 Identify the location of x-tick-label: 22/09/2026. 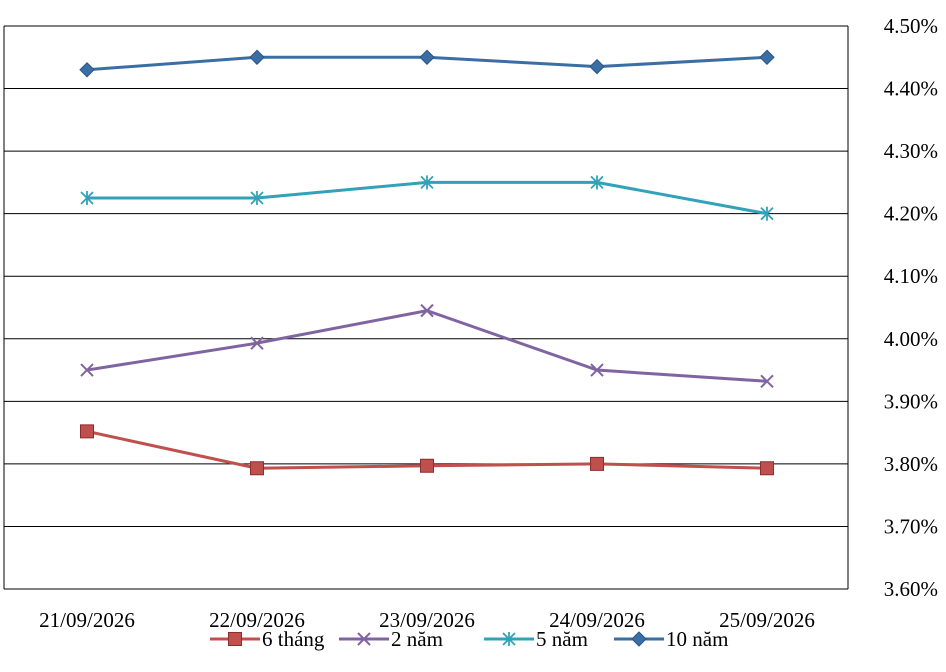
(257, 620).